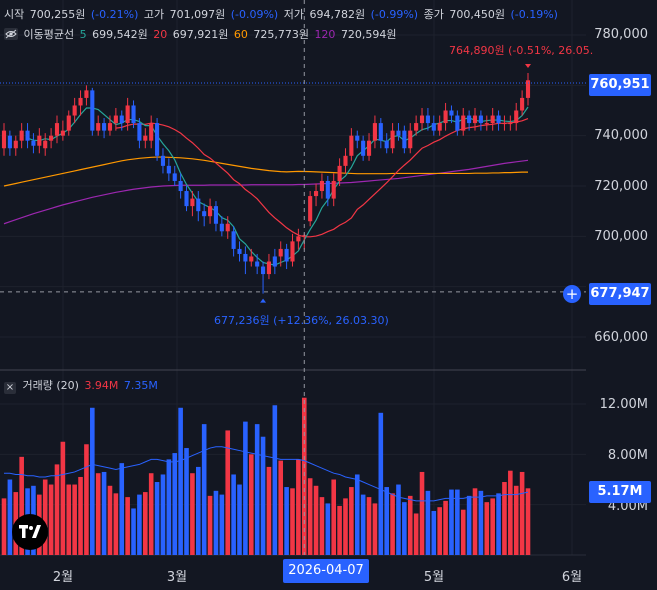 Image resolution: width=657 pixels, height=590 pixels. What do you see at coordinates (82, 385) in the screenshot?
I see `volume-legend: × 거래량 (20) 3.94M 7.35M` at bounding box center [82, 385].